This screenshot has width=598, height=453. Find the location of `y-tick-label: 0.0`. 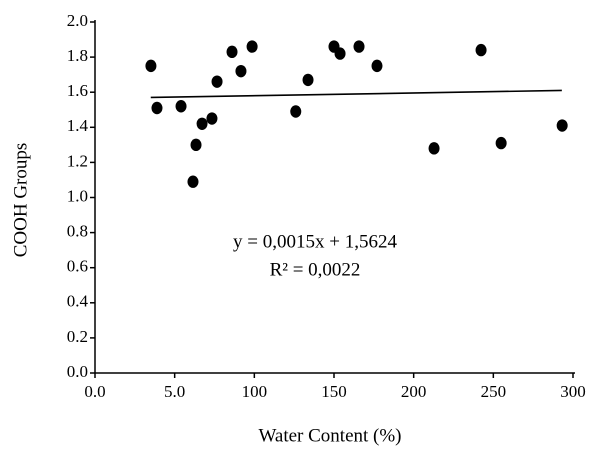

y-tick-label: 0.0 is located at coordinates (77, 371).